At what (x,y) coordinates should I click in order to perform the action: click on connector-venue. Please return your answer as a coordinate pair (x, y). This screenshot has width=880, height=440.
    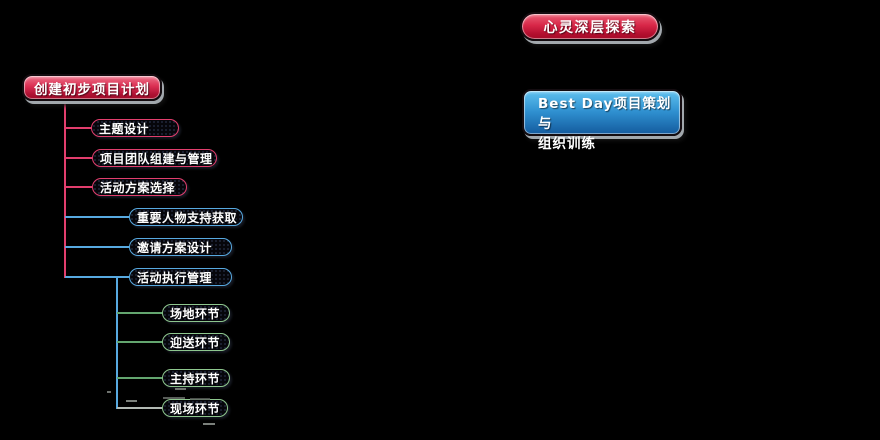
    Looking at the image, I should click on (139, 313).